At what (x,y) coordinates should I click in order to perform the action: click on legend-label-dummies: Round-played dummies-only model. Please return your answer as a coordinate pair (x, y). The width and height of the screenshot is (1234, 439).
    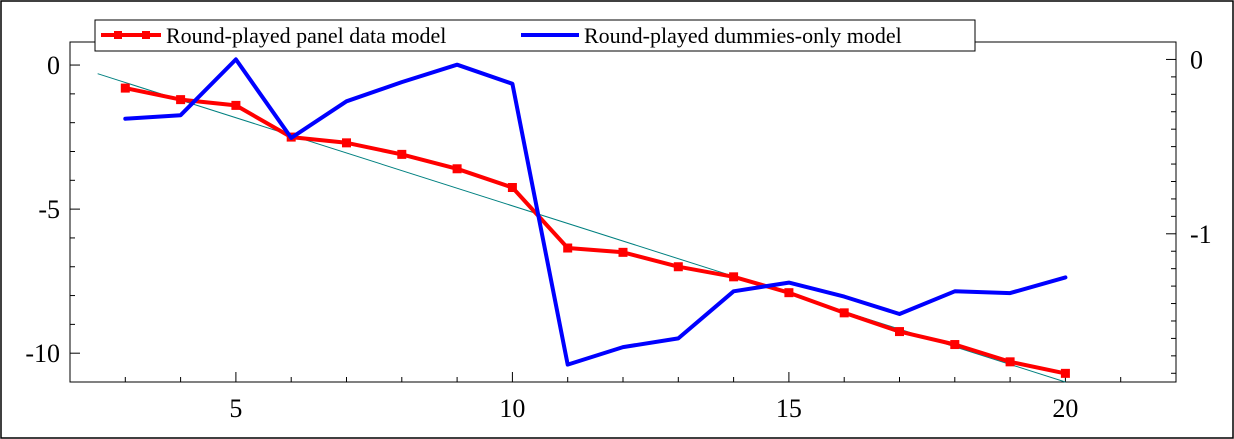
    Looking at the image, I should click on (743, 35).